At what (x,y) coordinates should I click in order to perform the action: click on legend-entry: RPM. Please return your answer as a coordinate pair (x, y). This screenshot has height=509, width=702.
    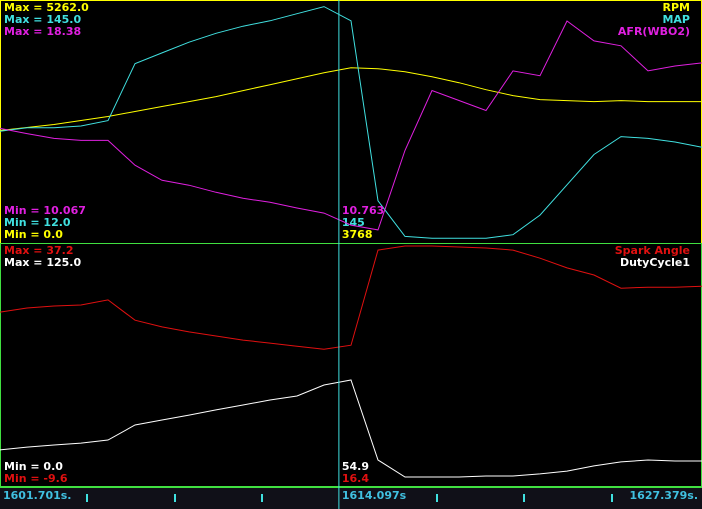
    Looking at the image, I should click on (676, 7).